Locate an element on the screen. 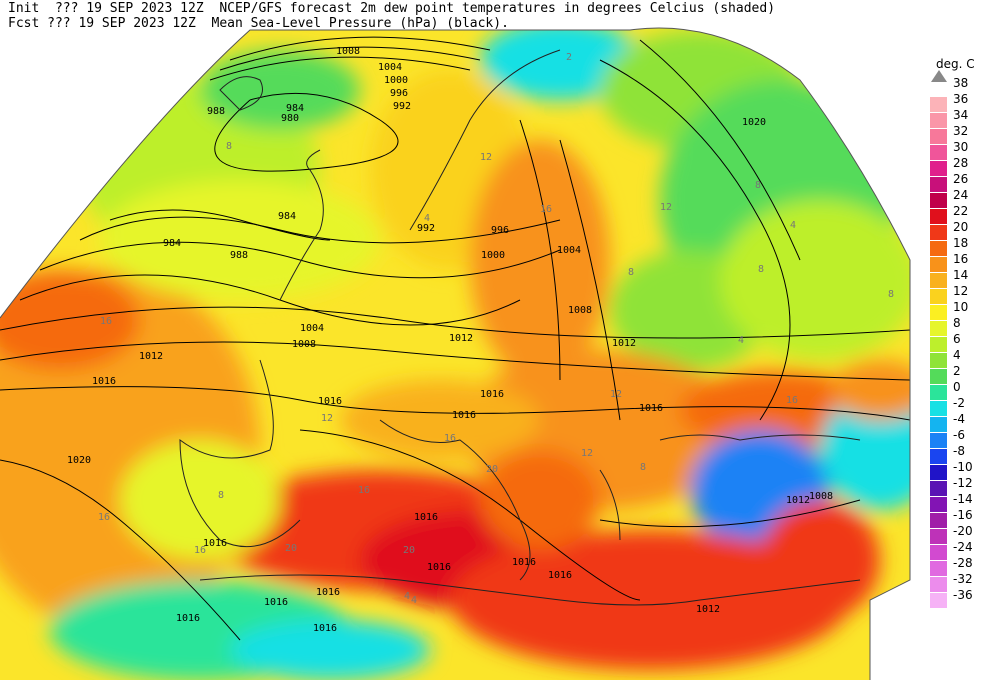 This screenshot has width=1000, height=680. legend-level: 36 is located at coordinates (963, 102).